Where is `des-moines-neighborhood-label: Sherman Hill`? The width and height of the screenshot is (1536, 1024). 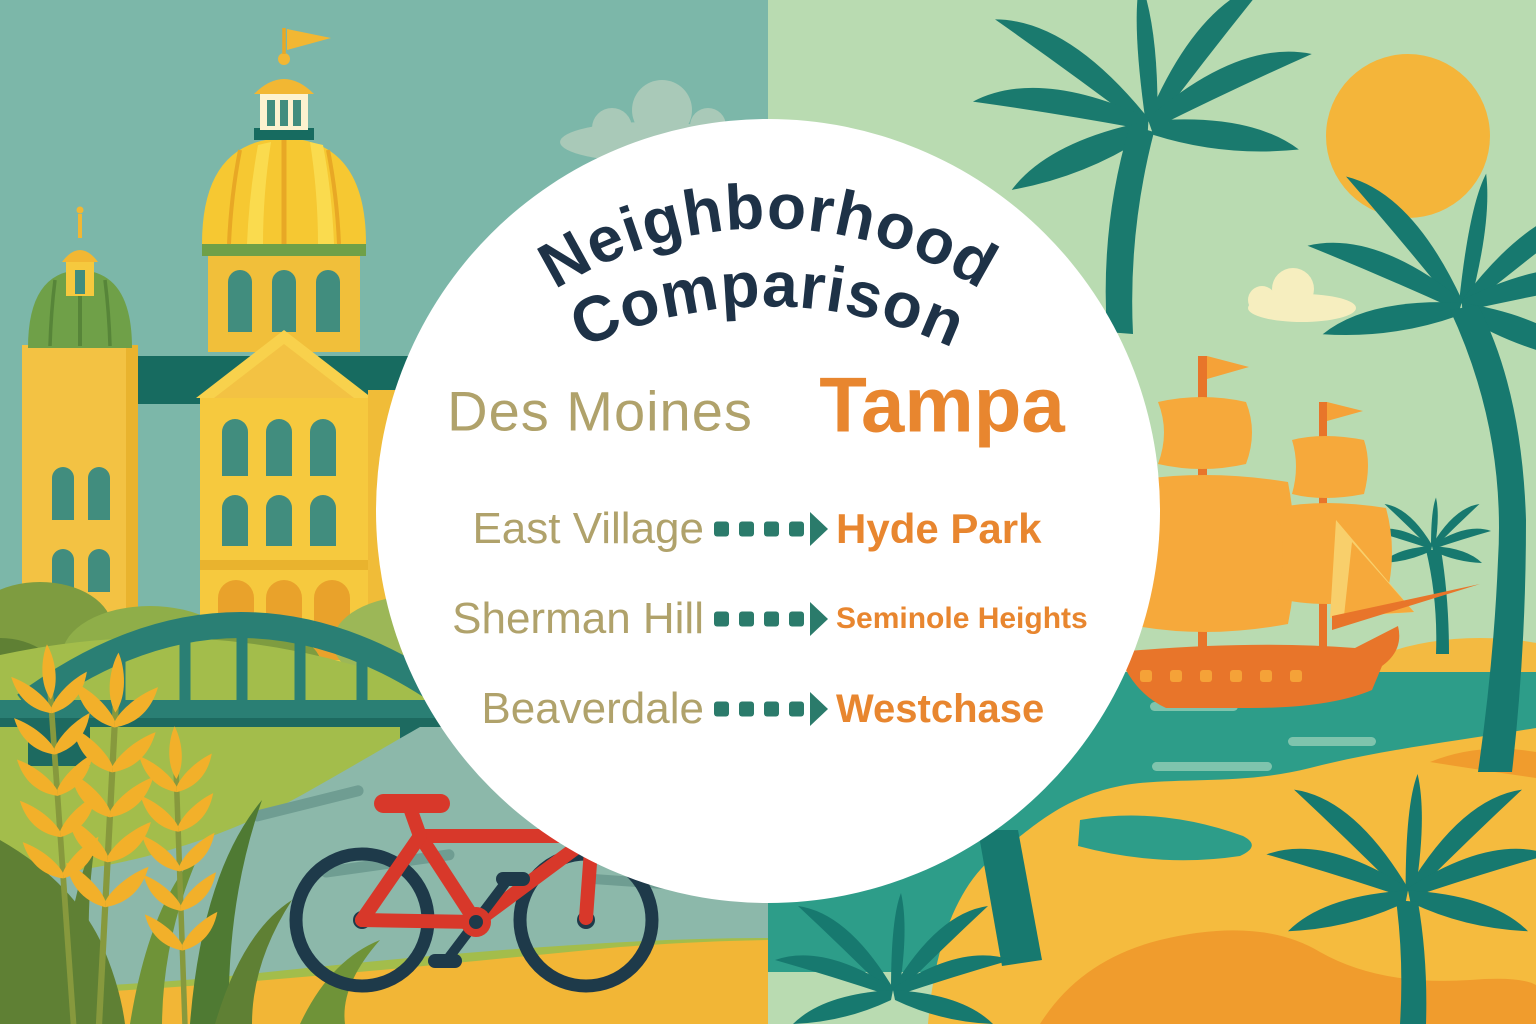
des-moines-neighborhood-label: Sherman Hill is located at coordinates (578, 618).